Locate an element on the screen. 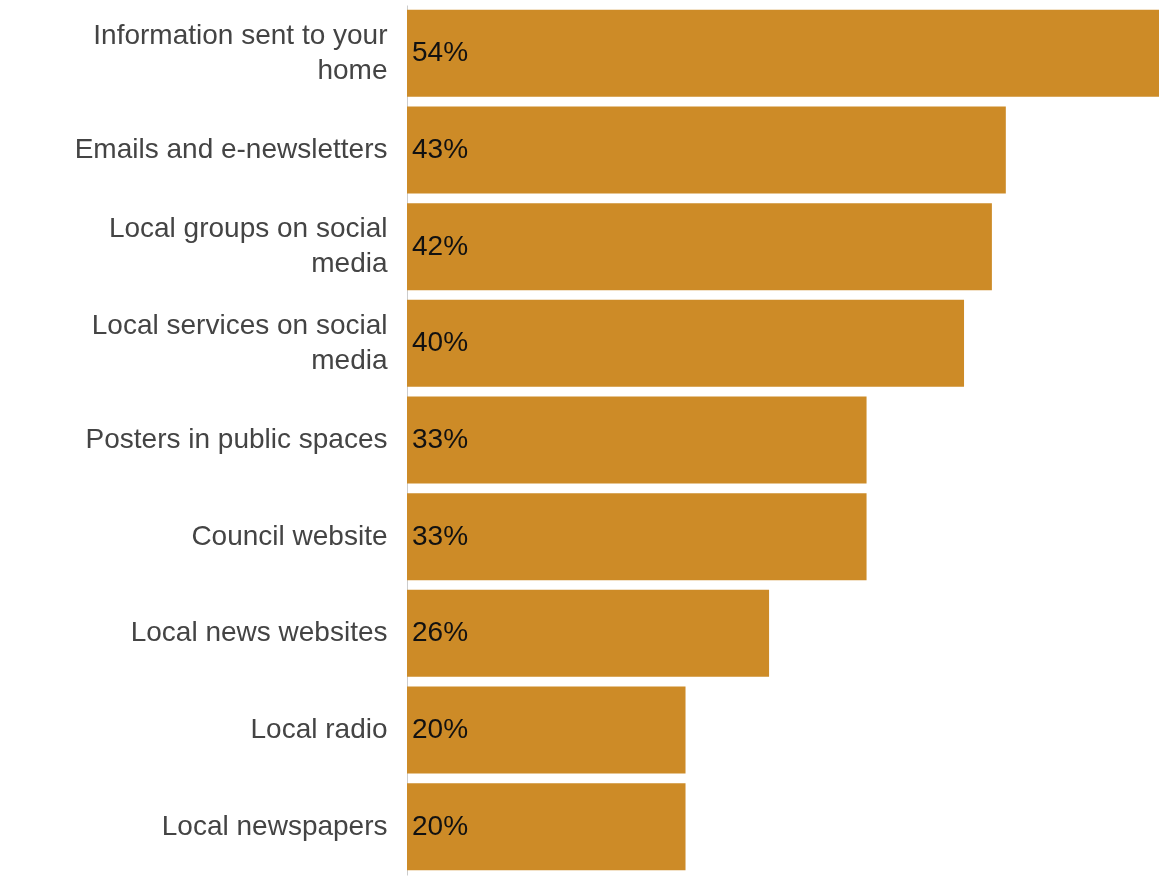 The height and width of the screenshot is (883, 1159). data-label: 54% is located at coordinates (440, 52).